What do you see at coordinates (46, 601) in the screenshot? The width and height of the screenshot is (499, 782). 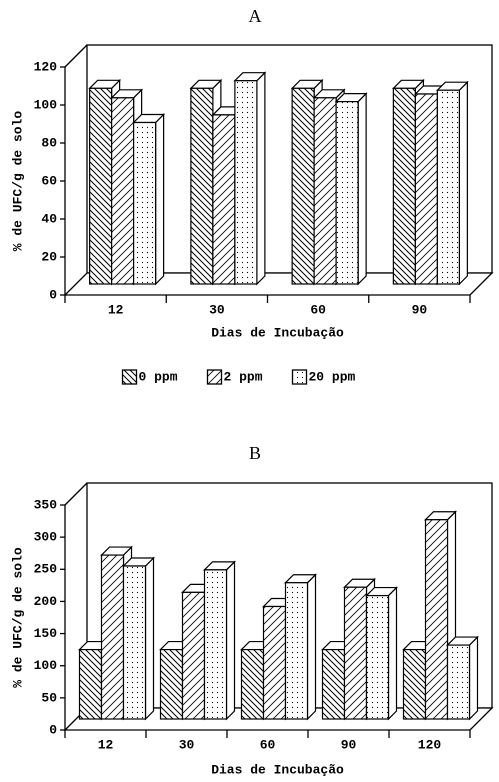 I see `y-tick-label: 200` at bounding box center [46, 601].